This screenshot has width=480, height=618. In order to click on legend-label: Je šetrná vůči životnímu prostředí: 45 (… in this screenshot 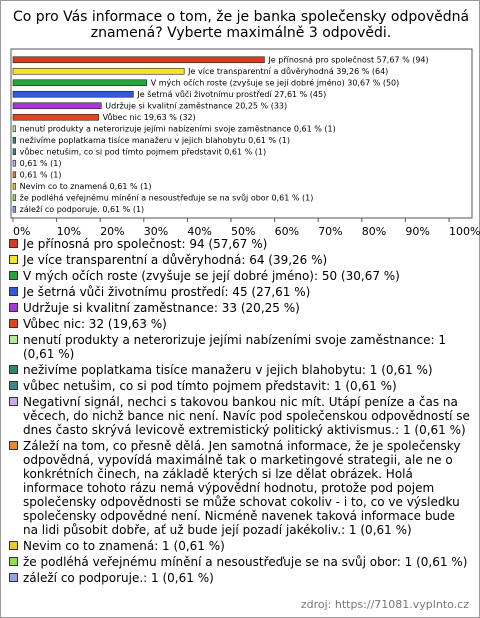, I will do `click(167, 292)`.